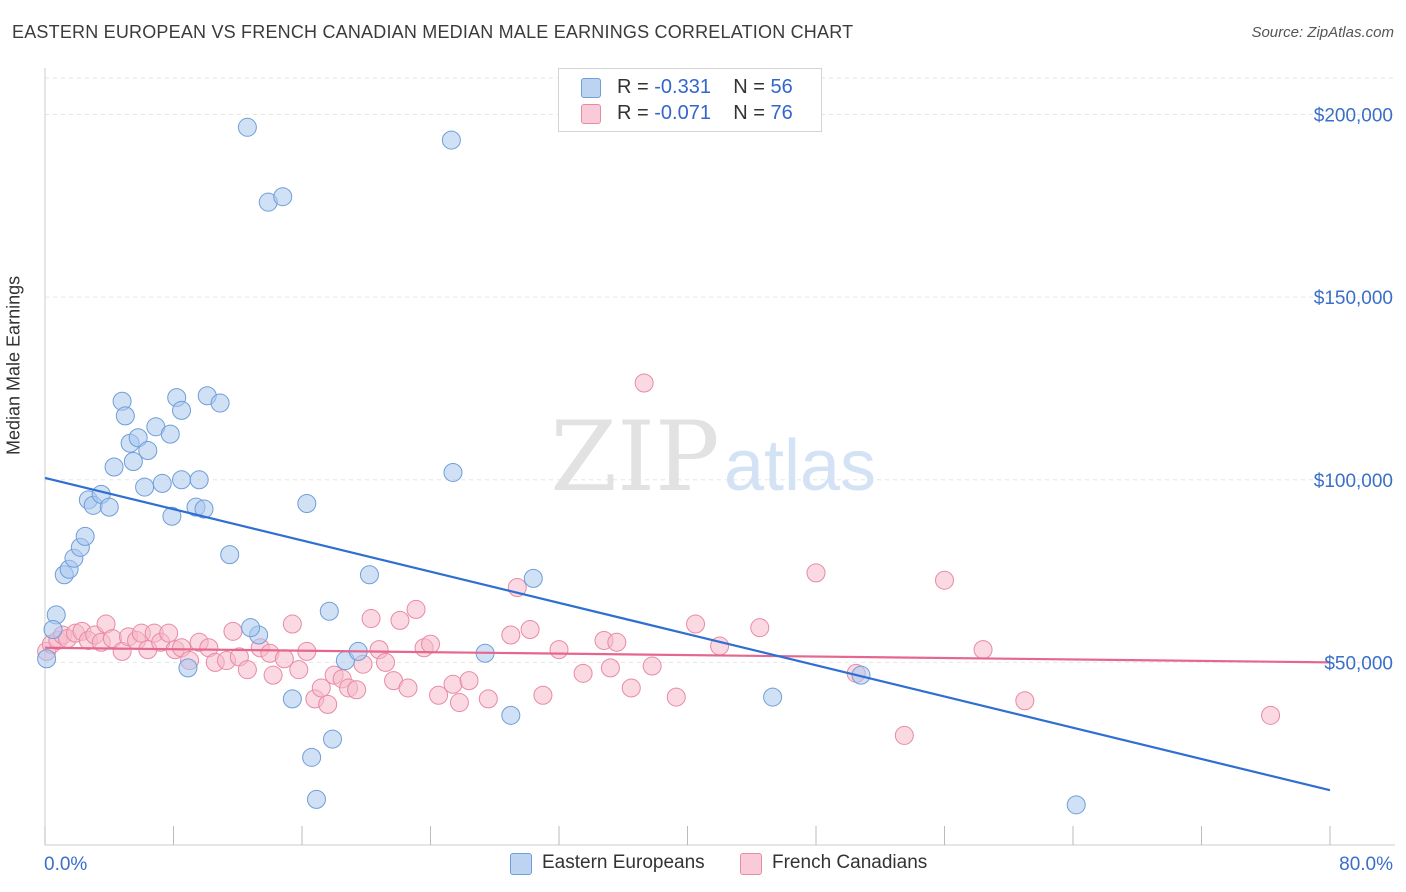 The height and width of the screenshot is (892, 1406). What do you see at coordinates (687, 655) in the screenshot?
I see `trend-line-french-canadians` at bounding box center [687, 655].